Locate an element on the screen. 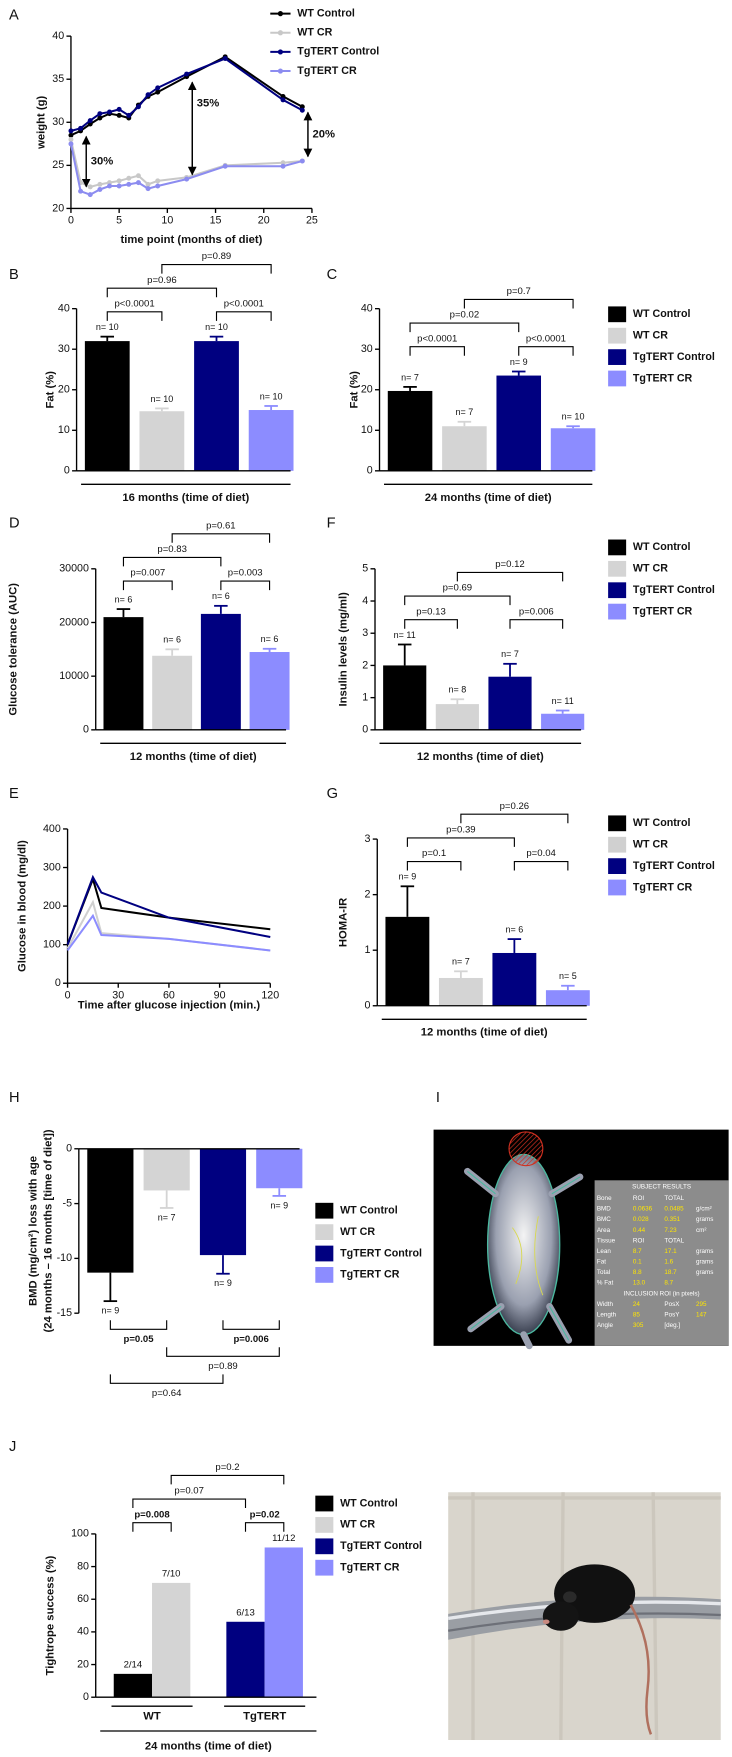 The height and width of the screenshot is (1757, 732). y-axis-label: BMD (mg/cm²) loss with age is located at coordinates (34, 1231).